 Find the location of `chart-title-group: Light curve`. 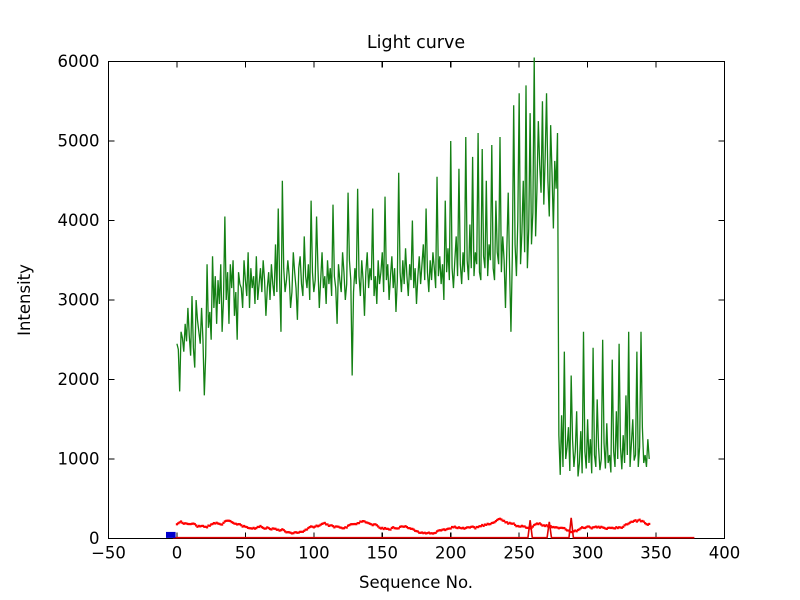

chart-title-group: Light curve is located at coordinates (416, 43).